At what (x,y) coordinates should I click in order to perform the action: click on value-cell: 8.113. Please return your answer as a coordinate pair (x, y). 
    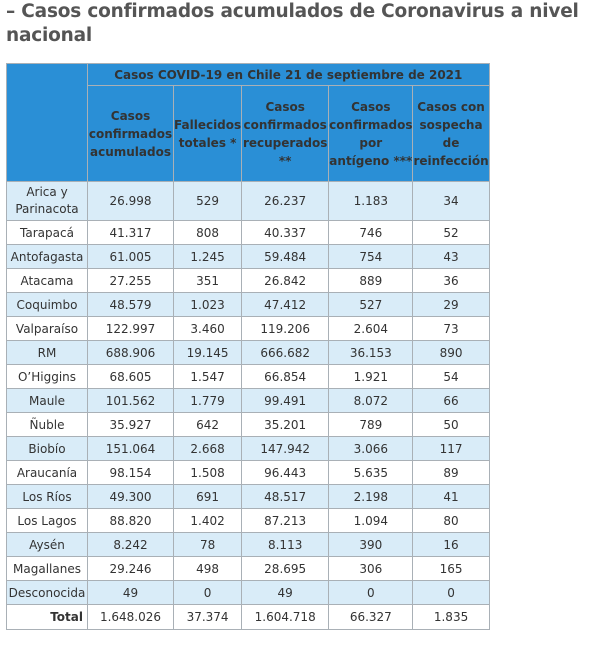
    Looking at the image, I should click on (285, 544).